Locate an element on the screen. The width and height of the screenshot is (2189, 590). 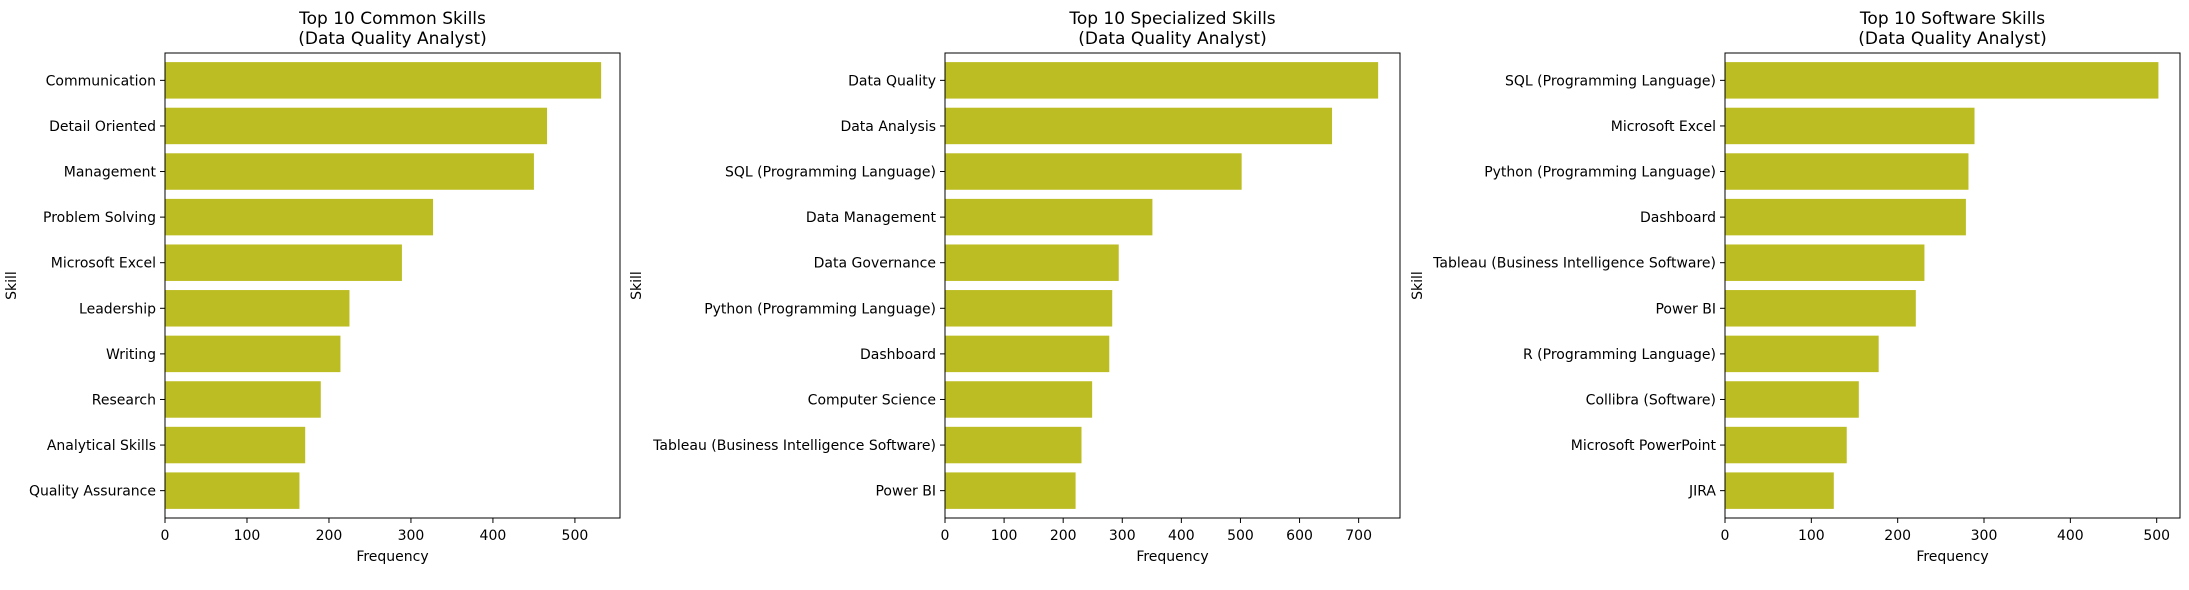
y-tick-label: Computer Science is located at coordinates (872, 400).